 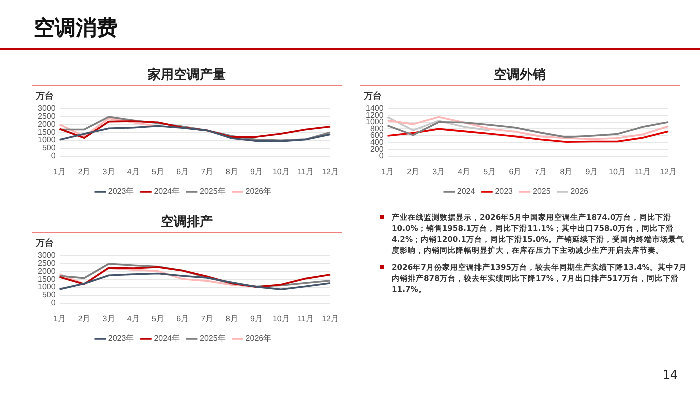 What do you see at coordinates (187, 223) in the screenshot?
I see `chart-title: 空调排产` at bounding box center [187, 223].